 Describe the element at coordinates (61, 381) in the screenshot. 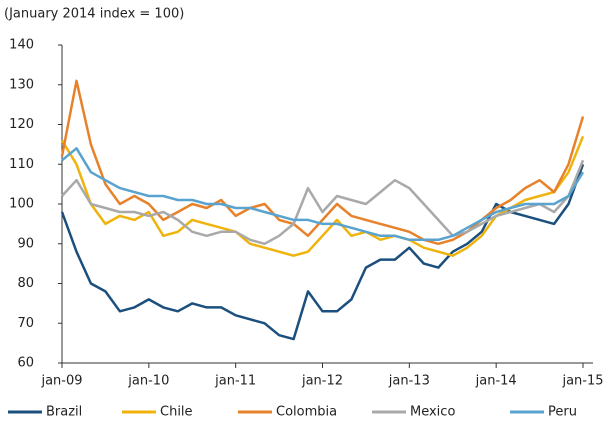

I see `x-tick-label: jan-09` at that location.